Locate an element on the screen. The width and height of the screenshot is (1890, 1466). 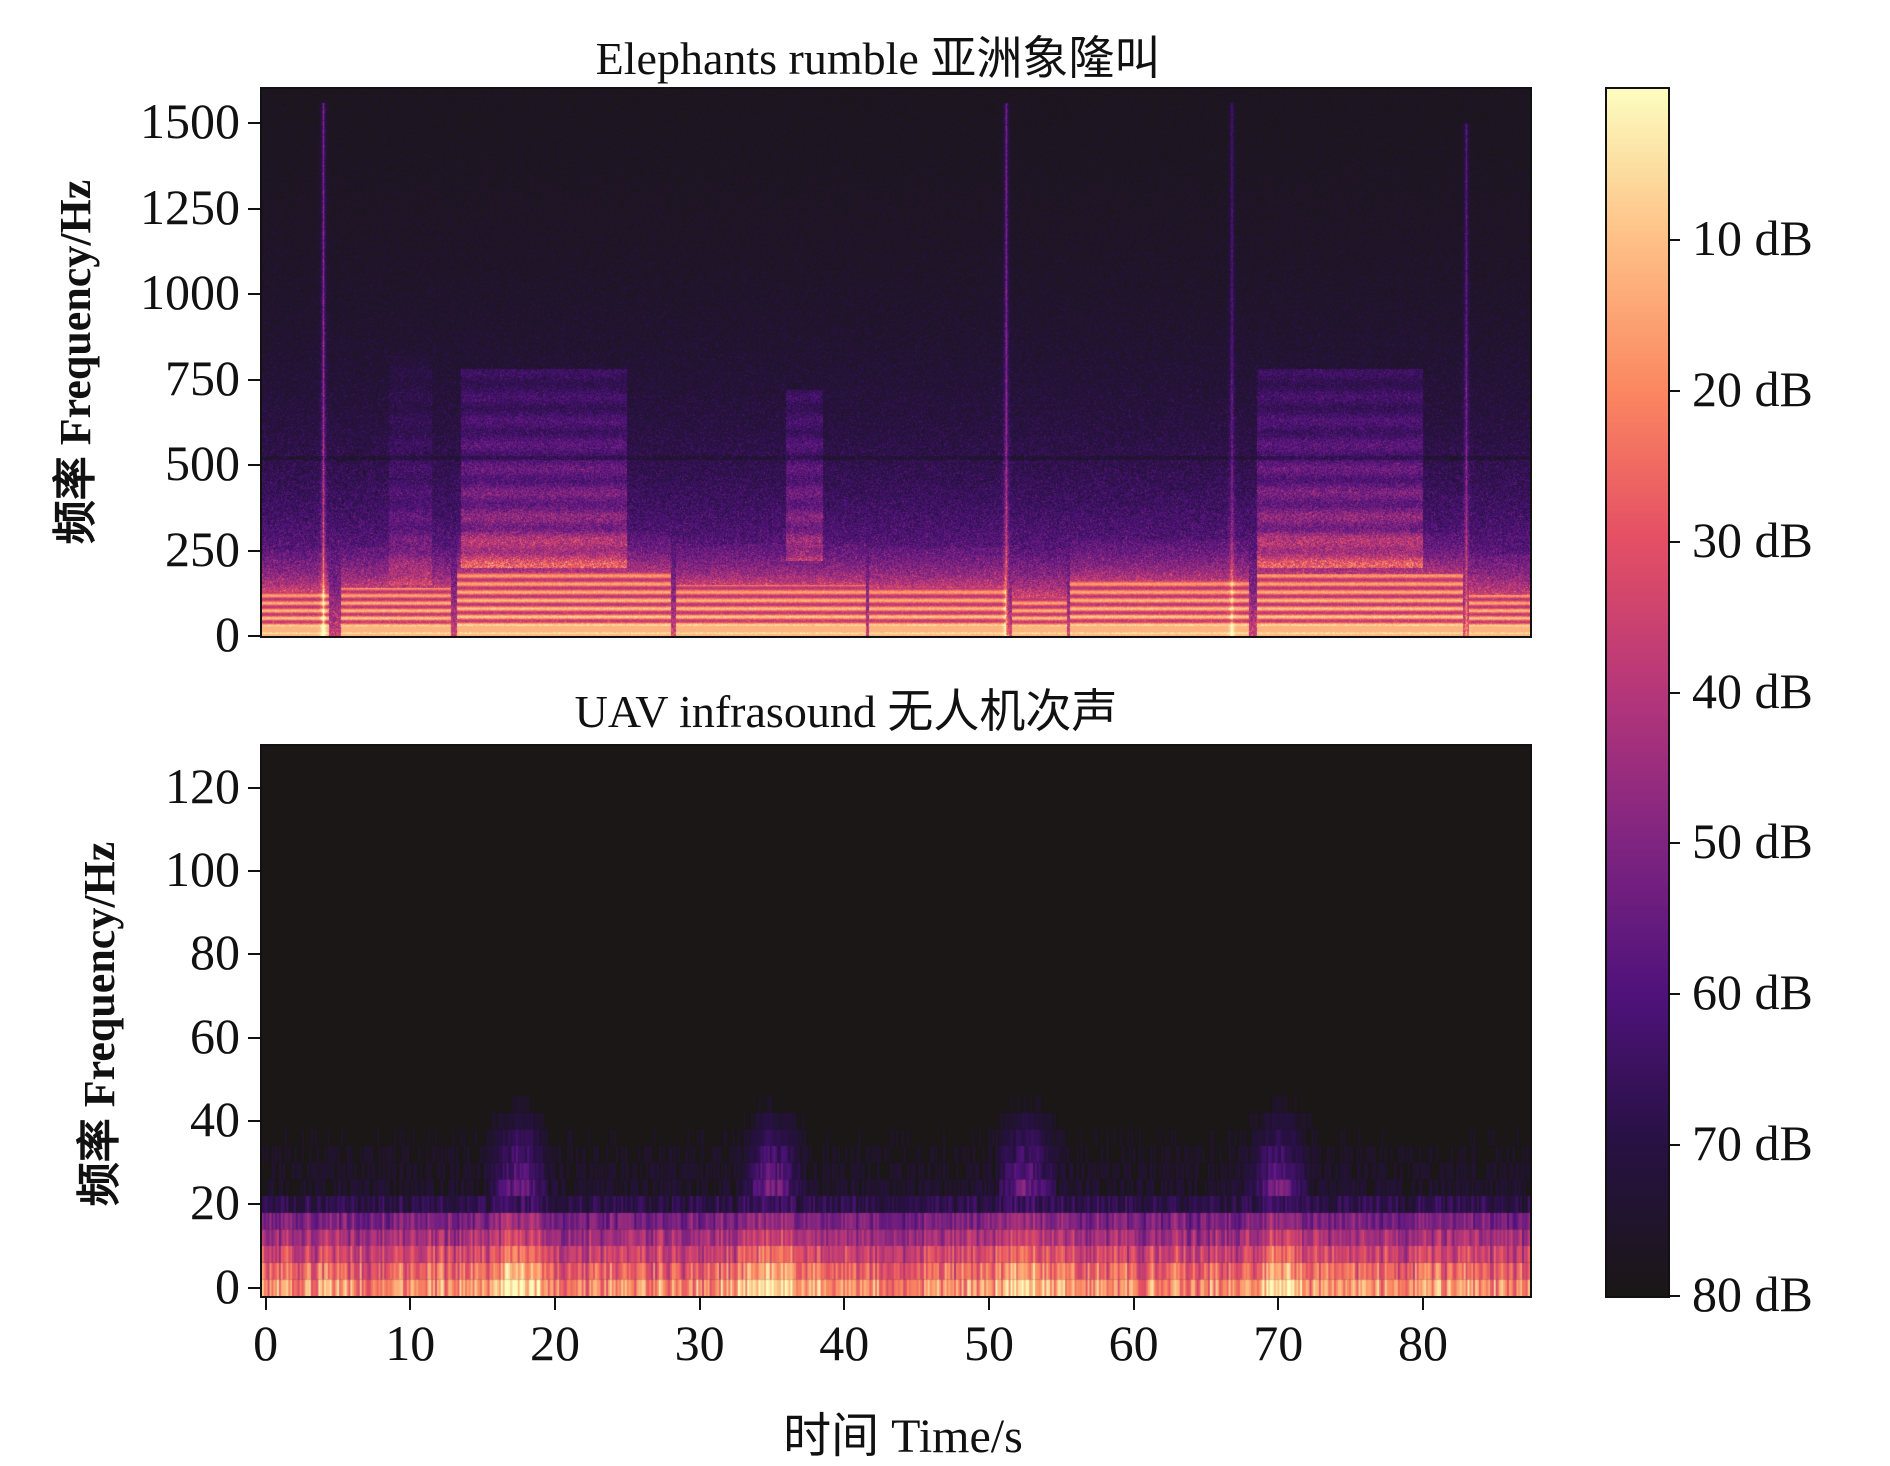
colorbar-tick-label: 50 dB is located at coordinates (1752, 841).